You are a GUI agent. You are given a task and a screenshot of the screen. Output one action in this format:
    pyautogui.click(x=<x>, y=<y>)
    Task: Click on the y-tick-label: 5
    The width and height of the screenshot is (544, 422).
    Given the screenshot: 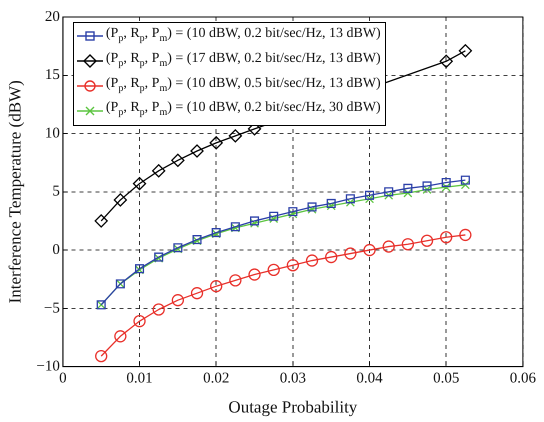 What is the action you would take?
    pyautogui.click(x=56, y=192)
    